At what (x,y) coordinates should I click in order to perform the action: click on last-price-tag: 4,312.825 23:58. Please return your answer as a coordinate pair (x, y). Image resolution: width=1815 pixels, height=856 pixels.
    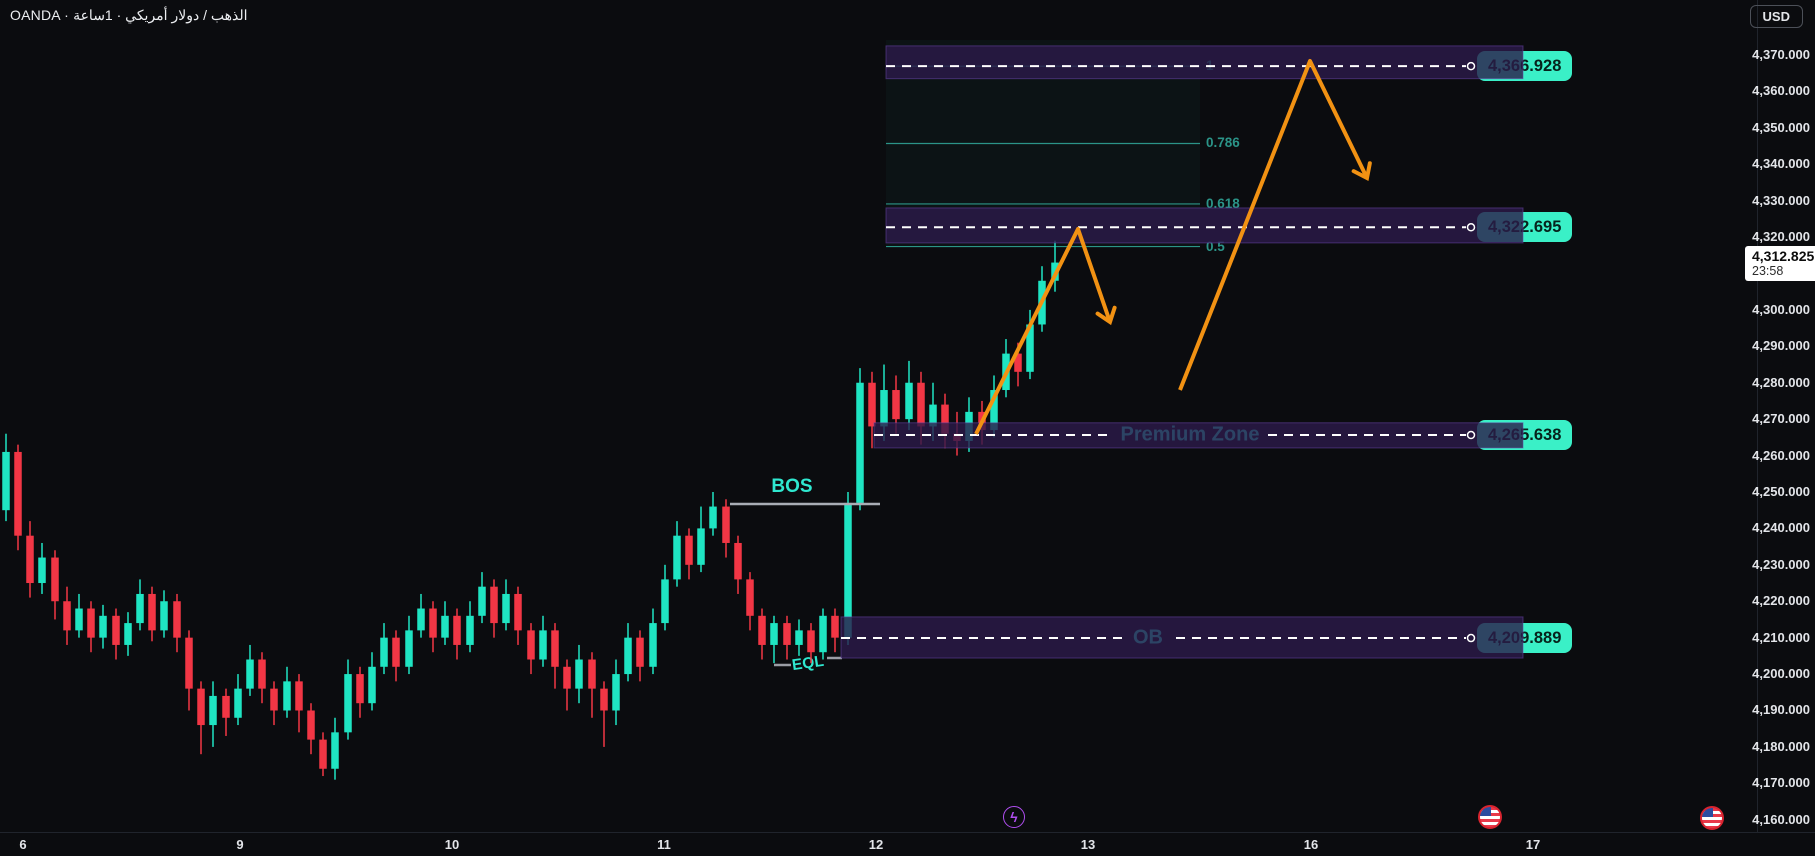
    Looking at the image, I should click on (1780, 264).